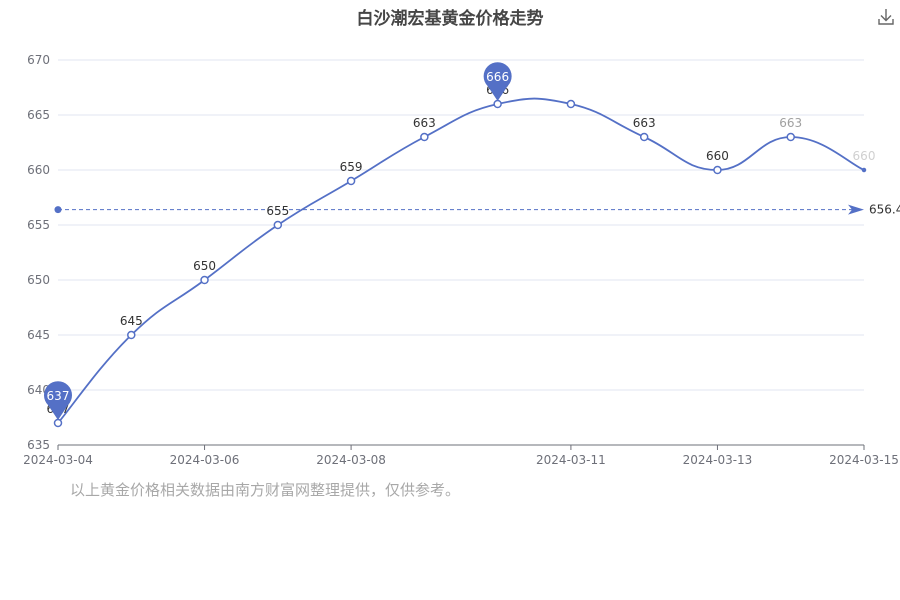 This screenshot has height=600, width=900. I want to click on y-tick-label: 660, so click(38, 170).